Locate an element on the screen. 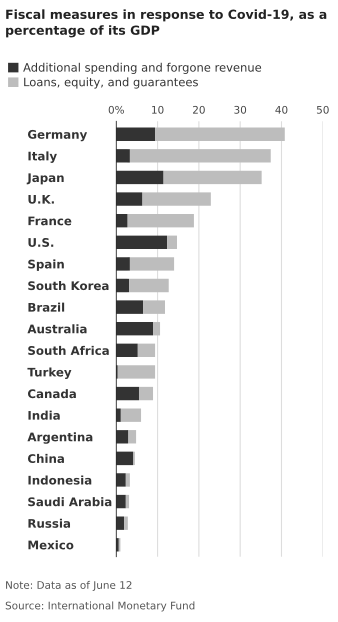 The width and height of the screenshot is (338, 622). y-tick-label: Saudi Arabia is located at coordinates (70, 501).